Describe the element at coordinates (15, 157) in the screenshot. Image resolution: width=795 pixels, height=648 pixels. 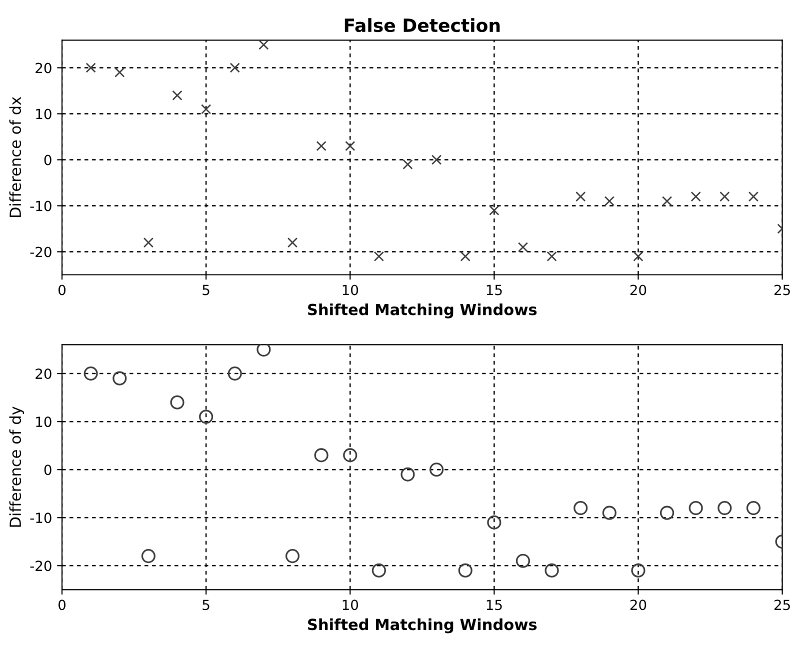
I see `y-axis-title: Difference of dx` at that location.